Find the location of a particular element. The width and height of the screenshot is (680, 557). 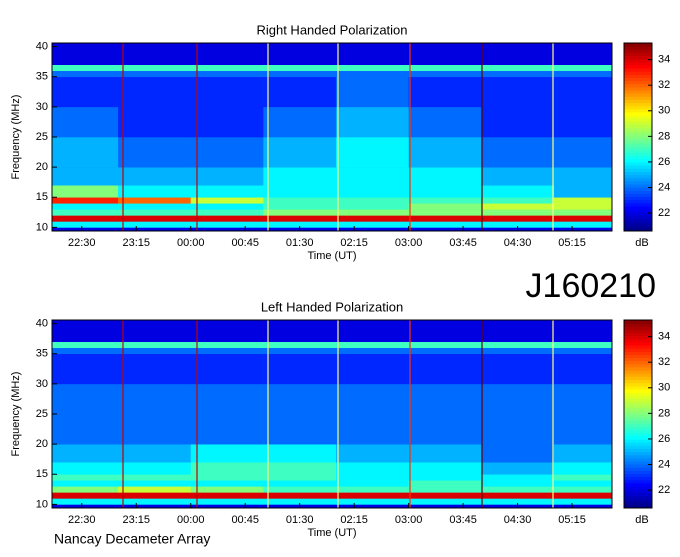

colorbar-tick-label: 22 is located at coordinates (664, 213).